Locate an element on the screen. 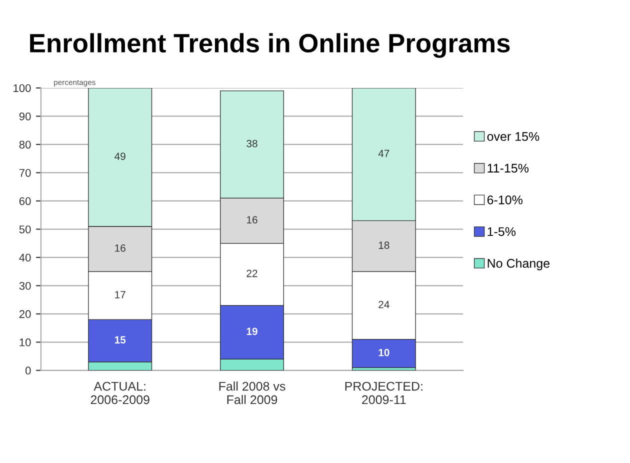 The image size is (630, 463). x-tick-label: ACTUAL: 2006-2009 is located at coordinates (120, 393).